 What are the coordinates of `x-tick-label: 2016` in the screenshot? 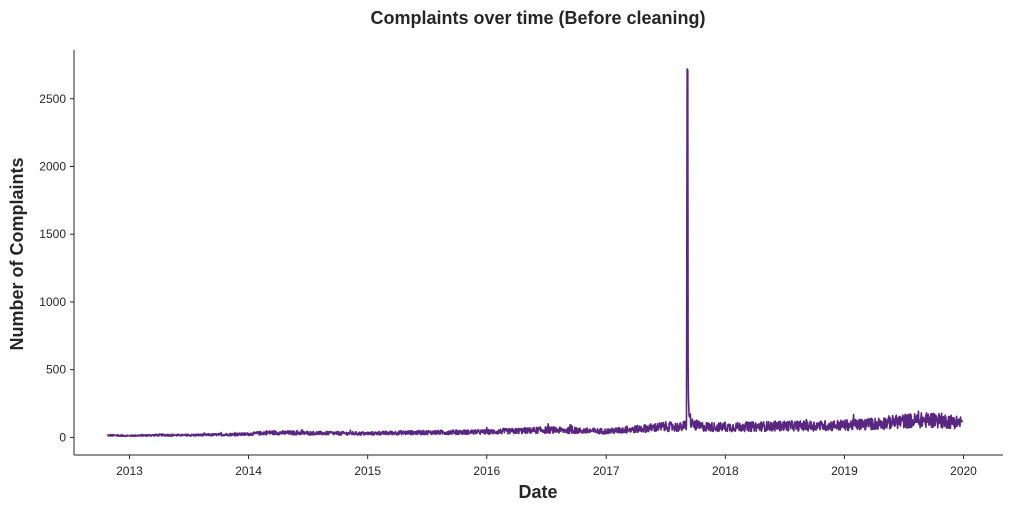 It's located at (486, 471).